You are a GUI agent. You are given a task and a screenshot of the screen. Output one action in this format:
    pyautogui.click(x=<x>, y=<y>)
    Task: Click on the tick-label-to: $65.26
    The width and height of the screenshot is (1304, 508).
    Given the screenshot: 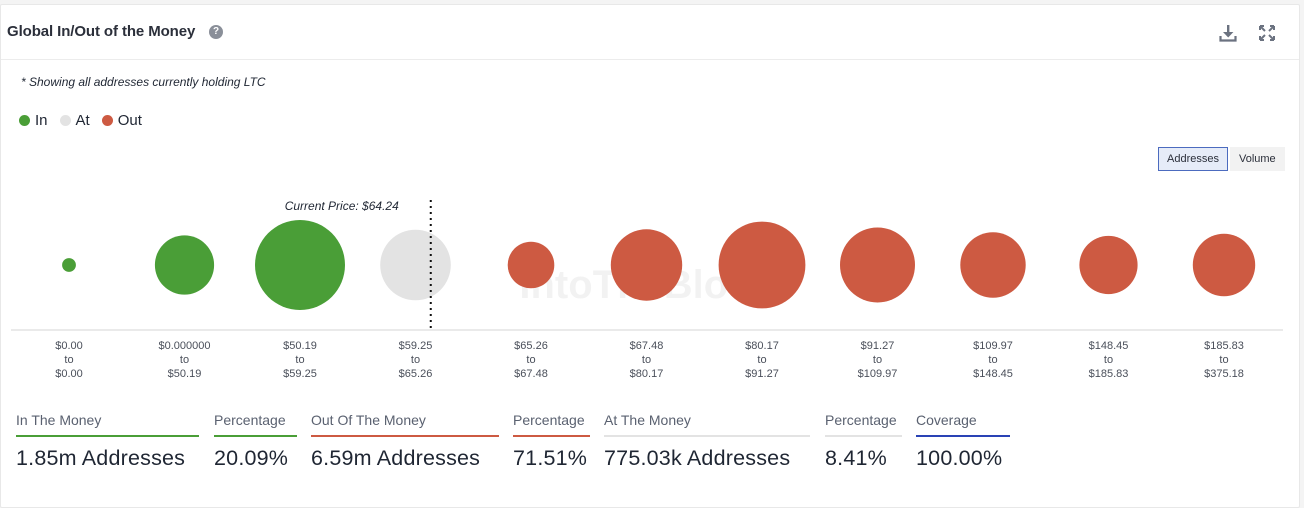 What is the action you would take?
    pyautogui.click(x=416, y=374)
    